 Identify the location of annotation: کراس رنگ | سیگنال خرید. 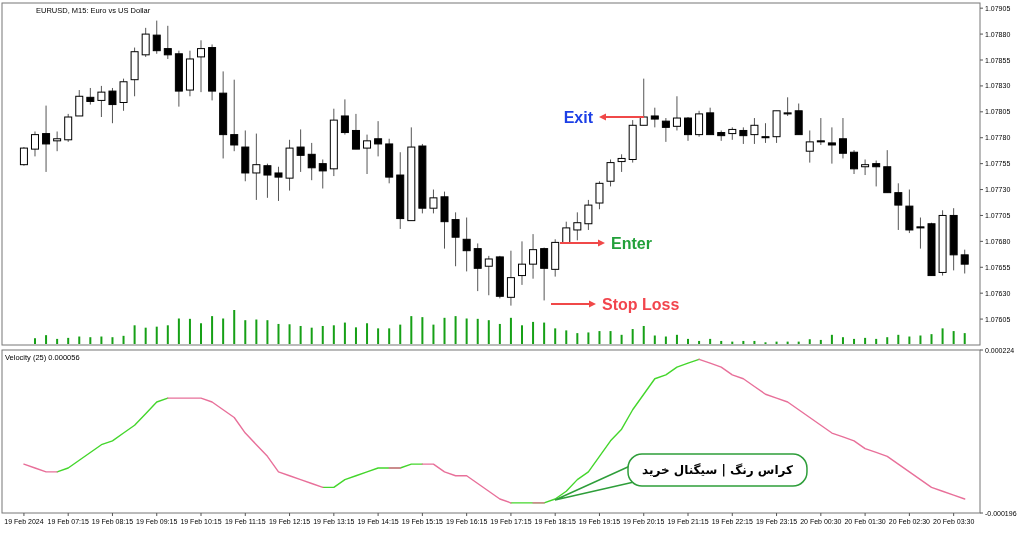
(717, 470).